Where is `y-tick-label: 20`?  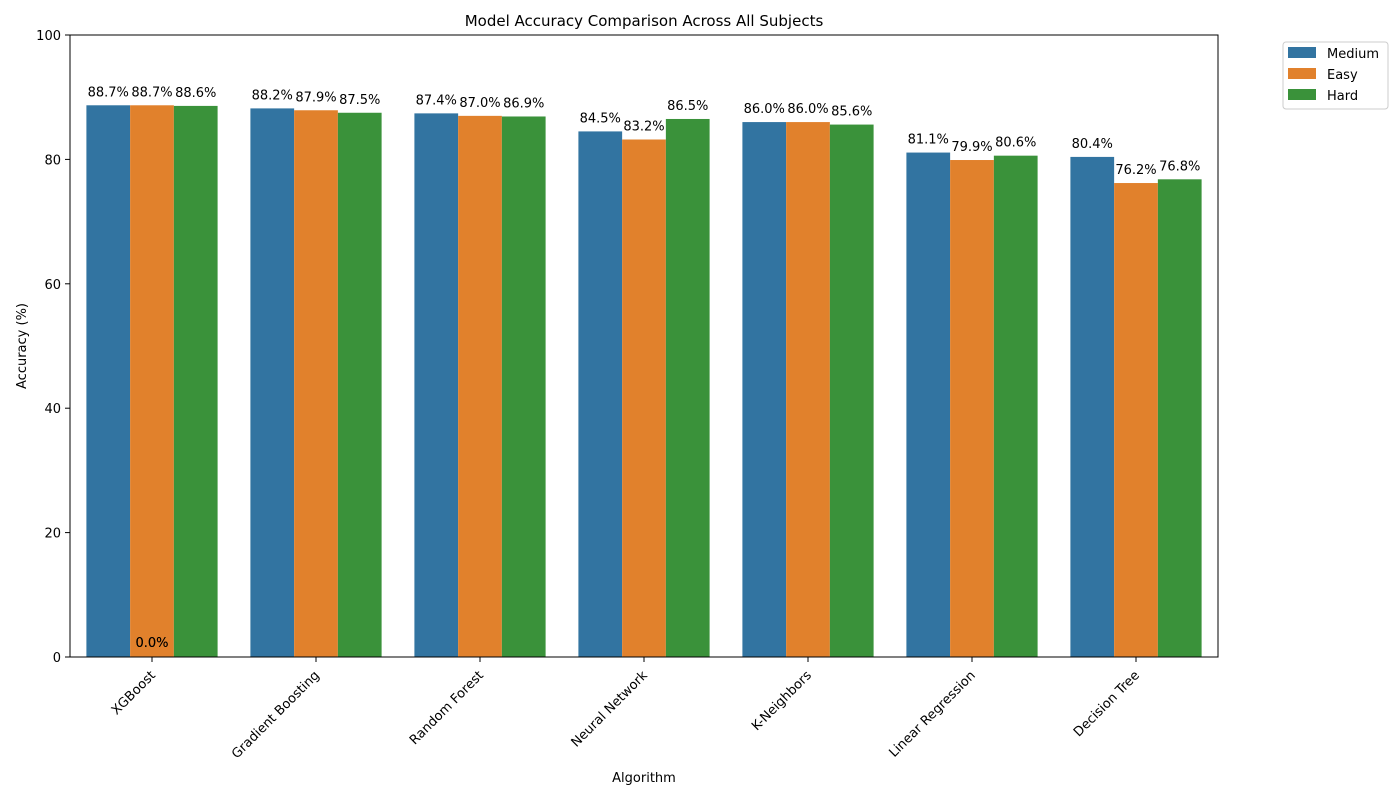 y-tick-label: 20 is located at coordinates (52, 534).